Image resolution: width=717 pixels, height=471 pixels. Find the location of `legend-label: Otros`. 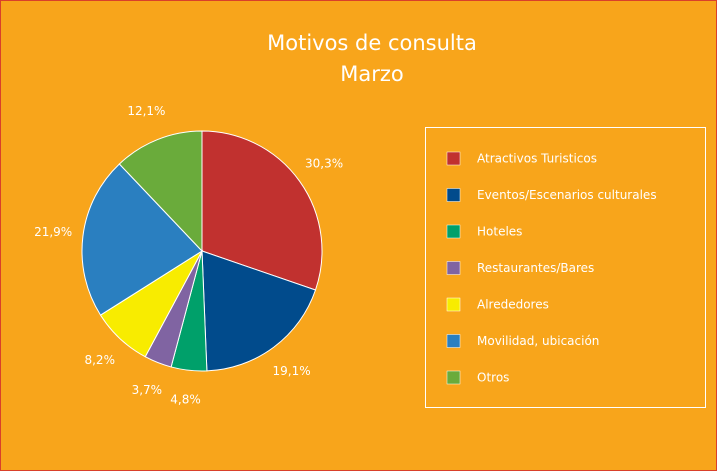

legend-label: Otros is located at coordinates (493, 378).